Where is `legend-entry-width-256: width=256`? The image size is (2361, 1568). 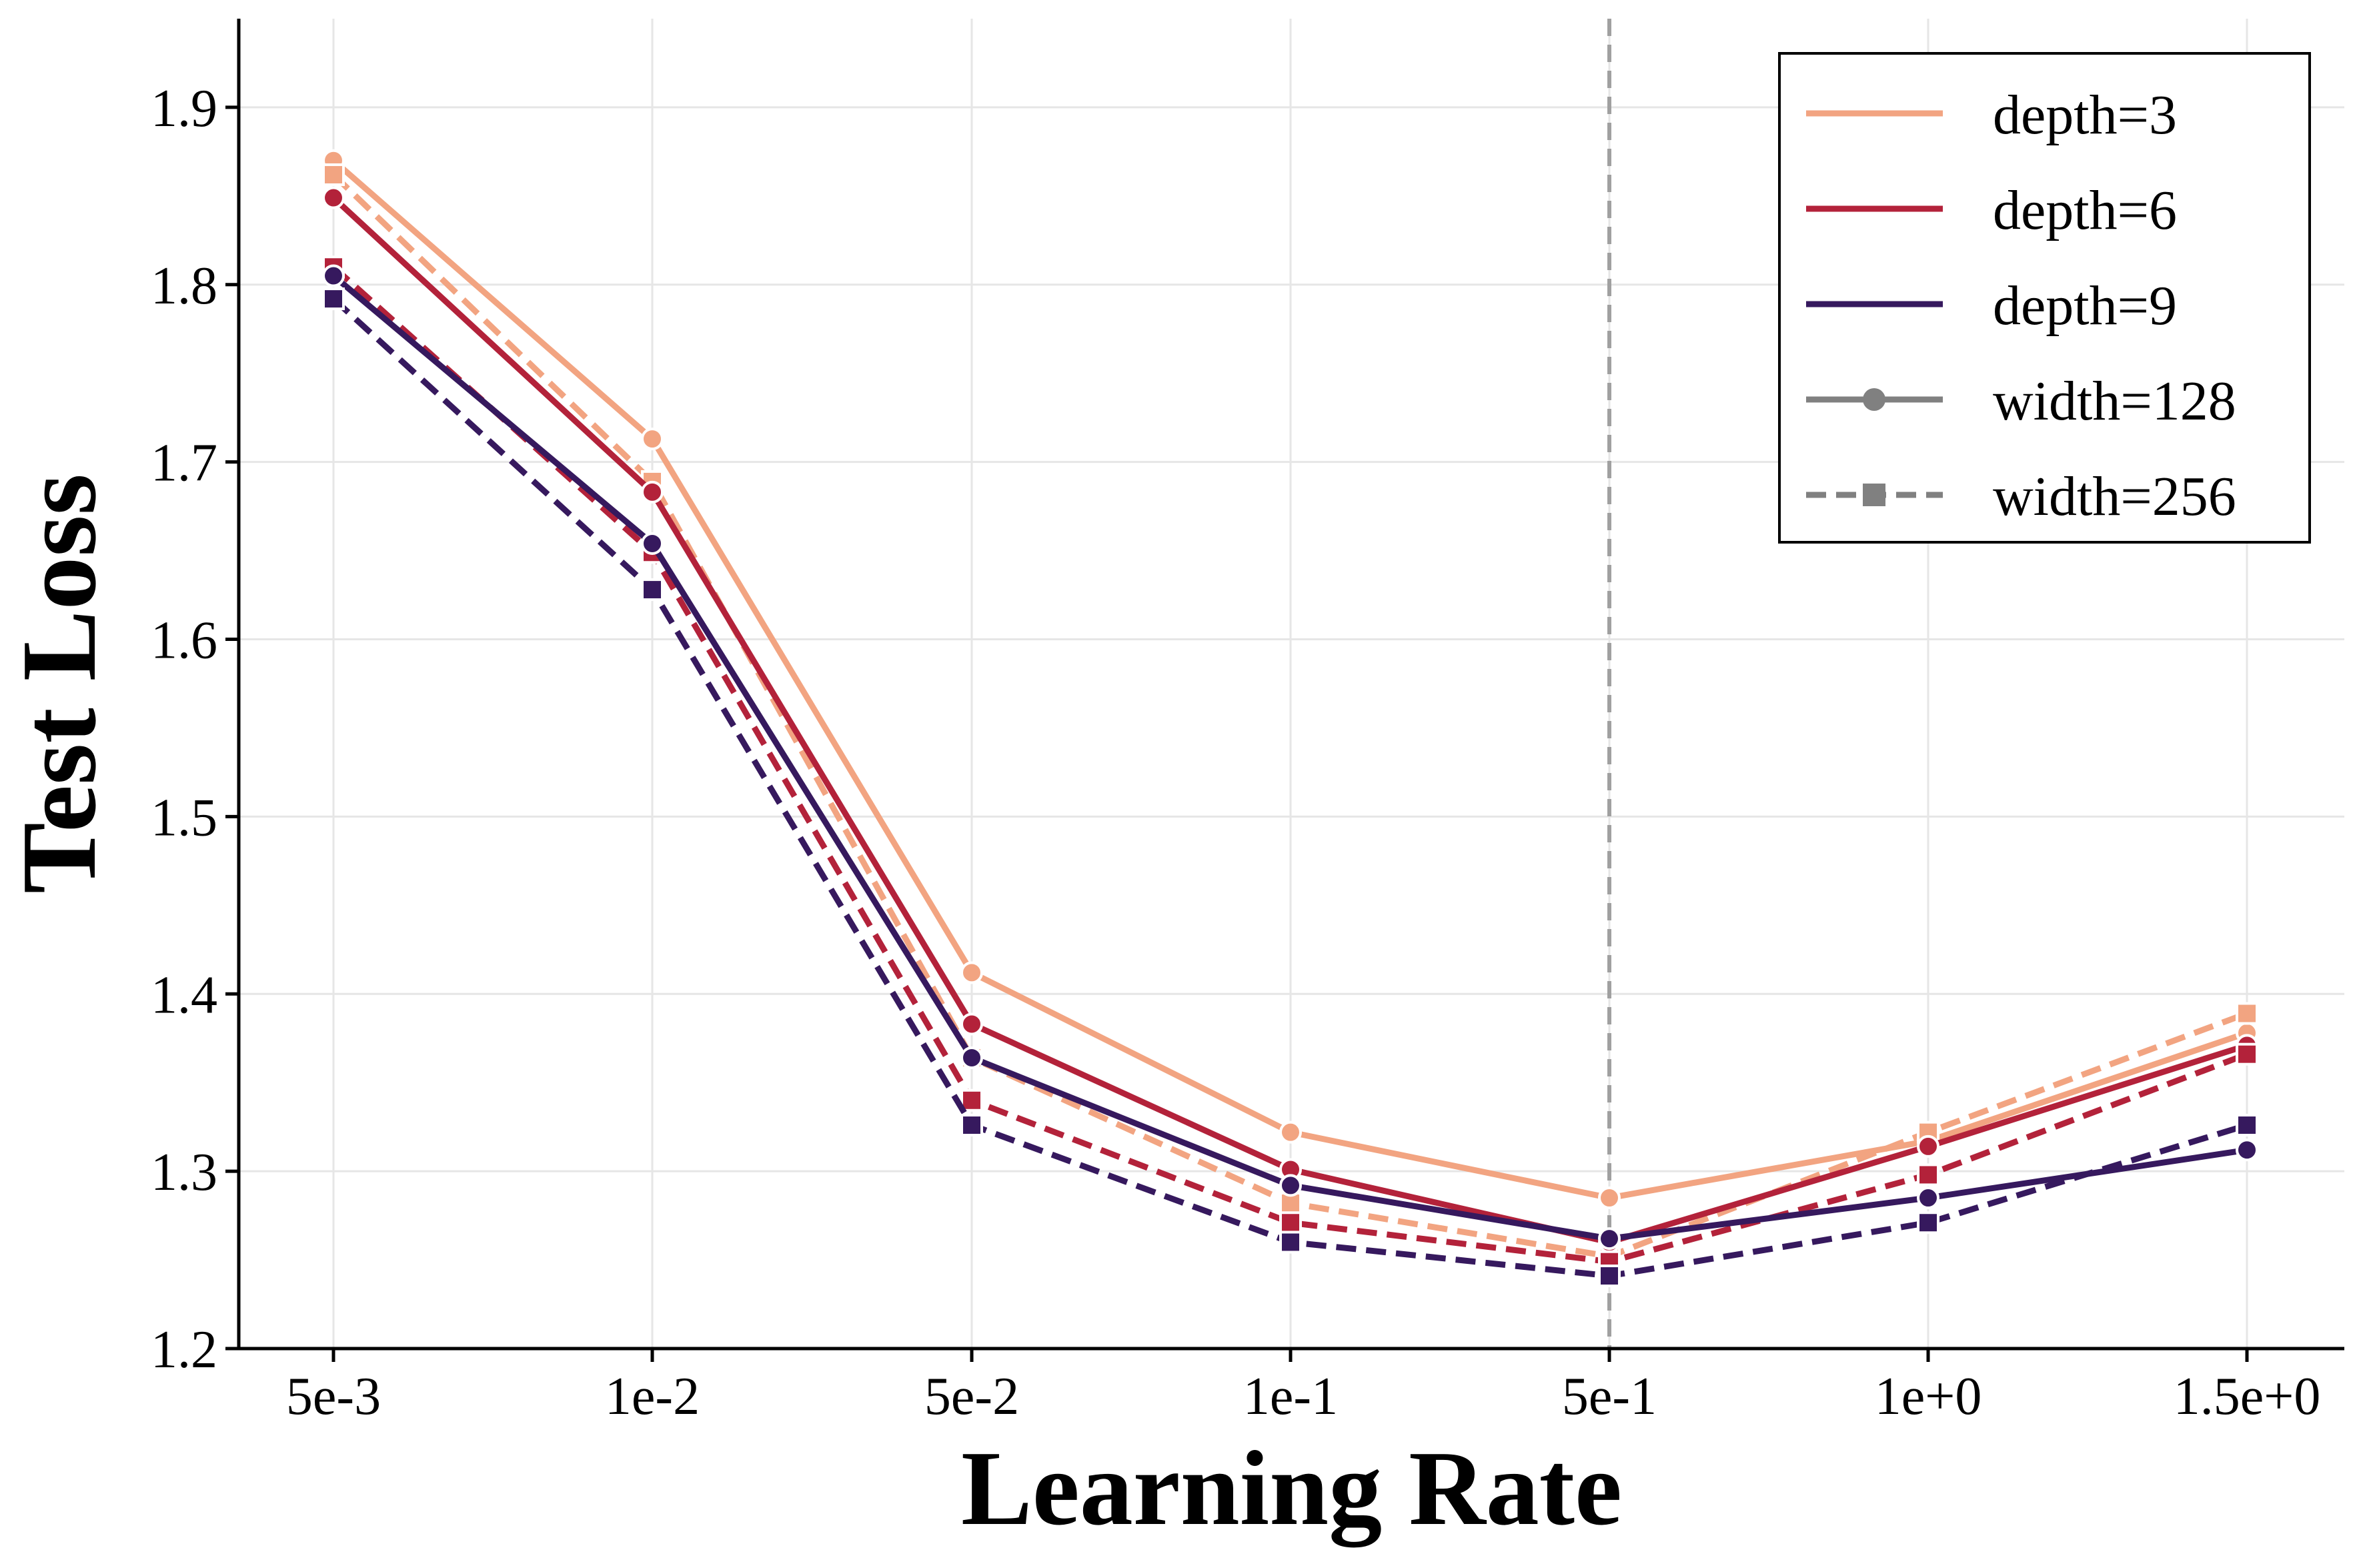
legend-entry-width-256: width=256 is located at coordinates (2021, 497).